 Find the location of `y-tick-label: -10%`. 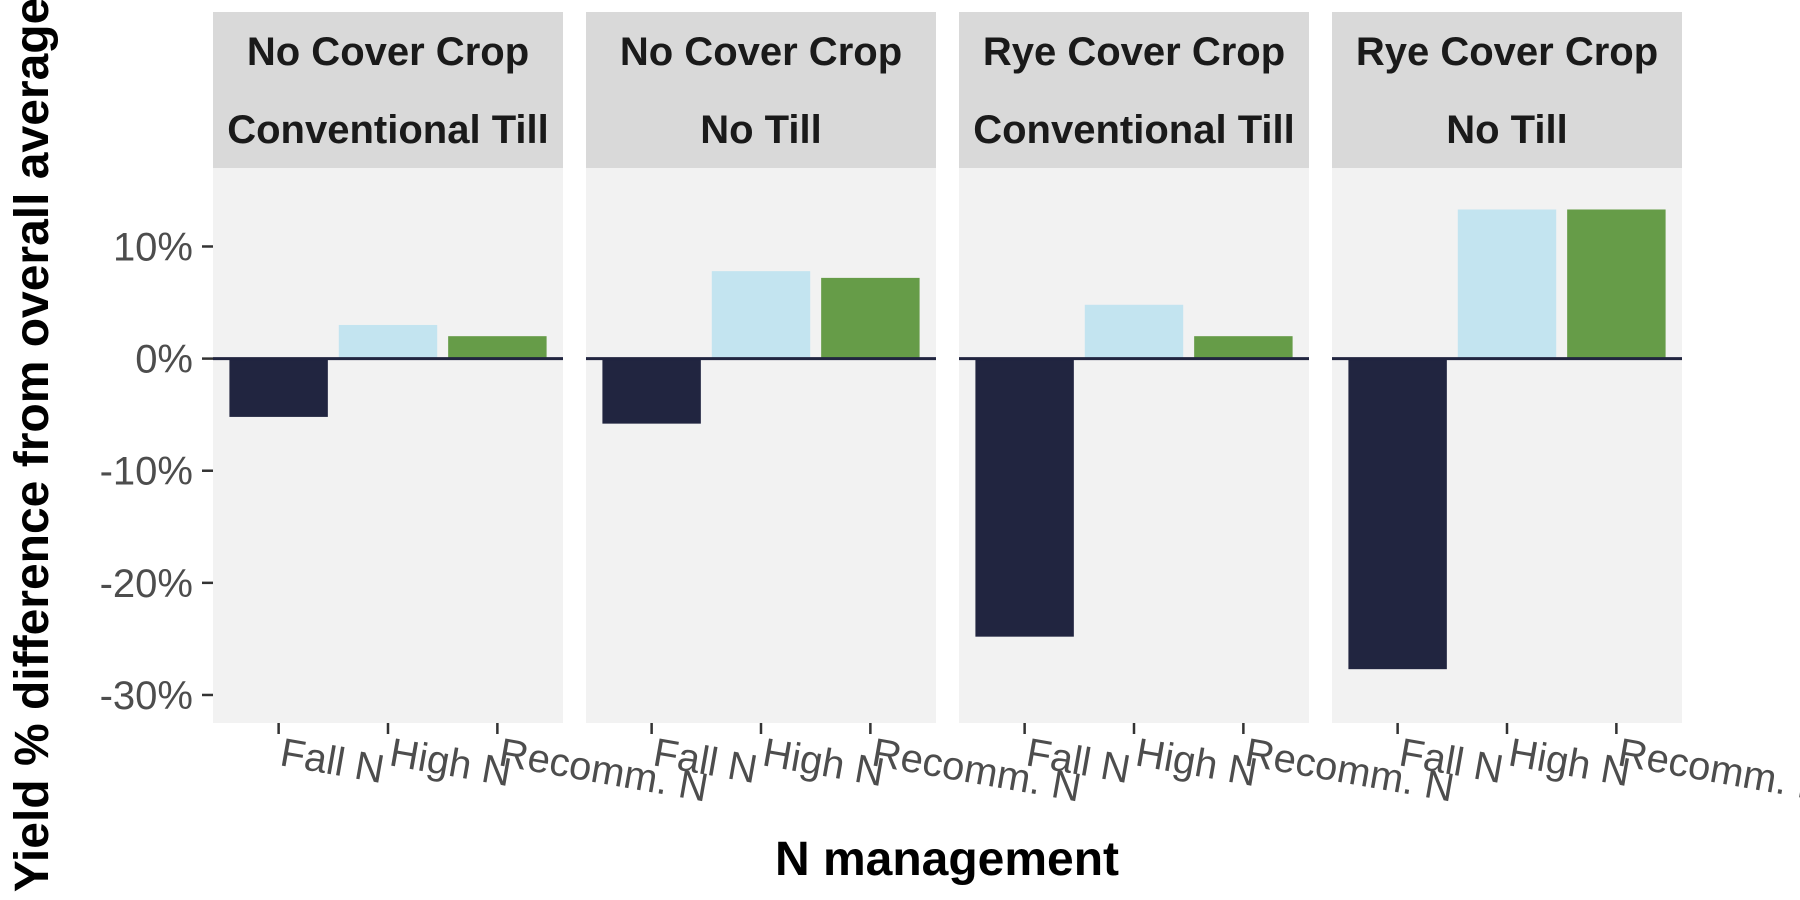

y-tick-label: -10% is located at coordinates (146, 472).